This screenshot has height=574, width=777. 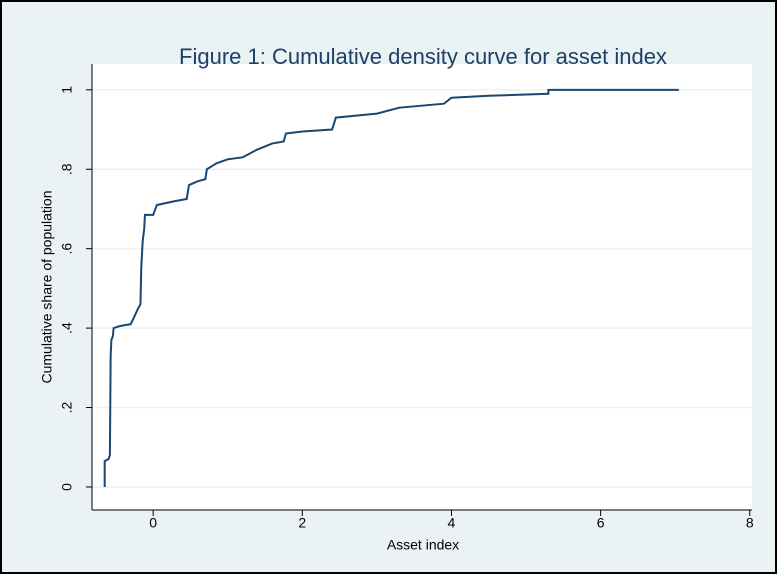 What do you see at coordinates (302, 523) in the screenshot?
I see `x-tick-label: 2` at bounding box center [302, 523].